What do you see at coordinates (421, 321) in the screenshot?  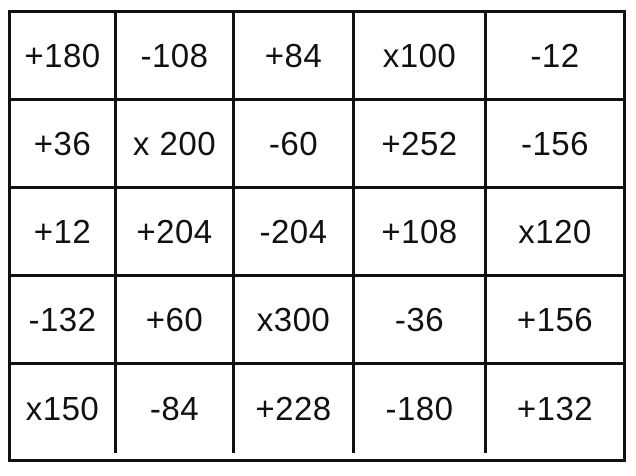 I see `grid-cell: -36` at bounding box center [421, 321].